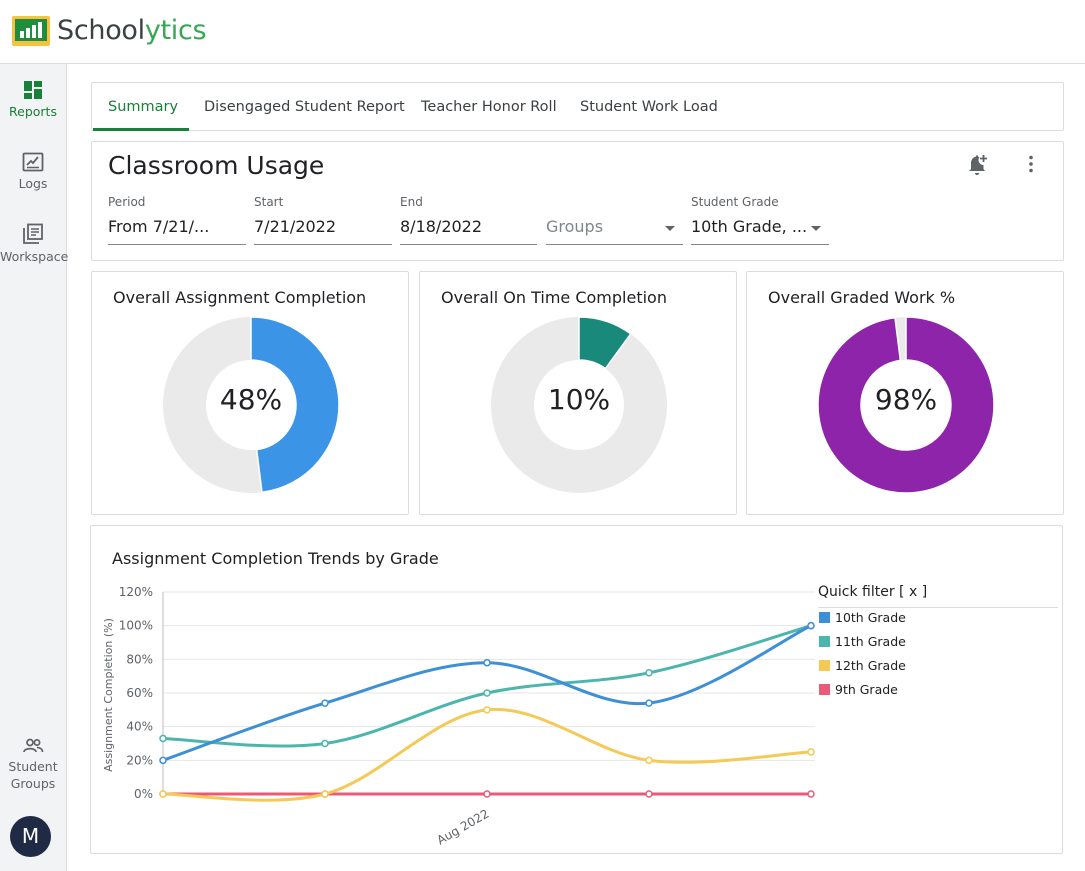  Describe the element at coordinates (30, 836) in the screenshot. I see `avatar: M` at that location.